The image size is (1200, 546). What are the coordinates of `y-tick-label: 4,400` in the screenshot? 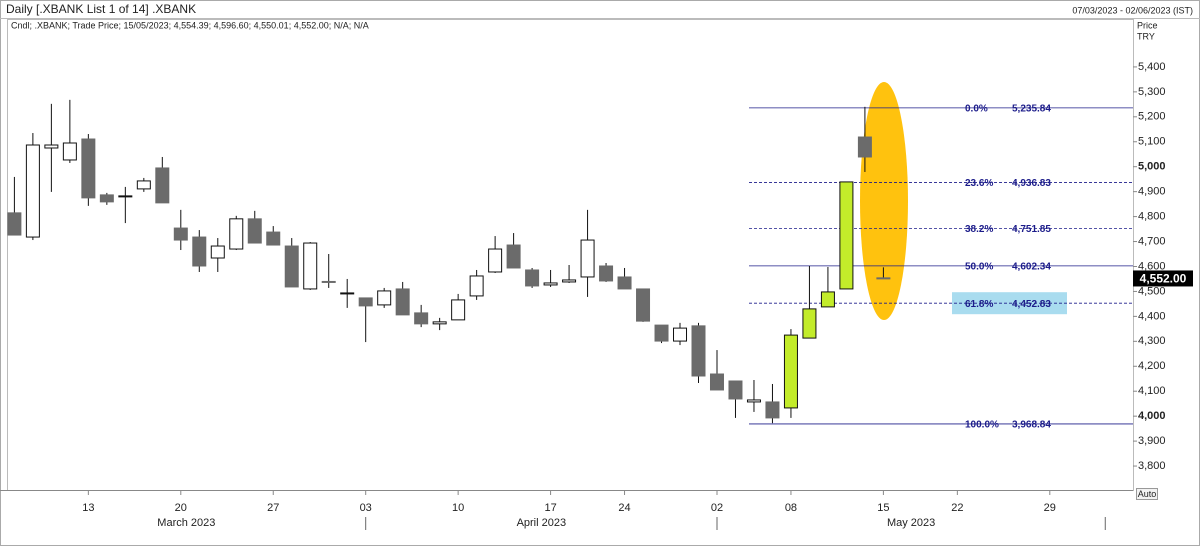 It's located at (1152, 316).